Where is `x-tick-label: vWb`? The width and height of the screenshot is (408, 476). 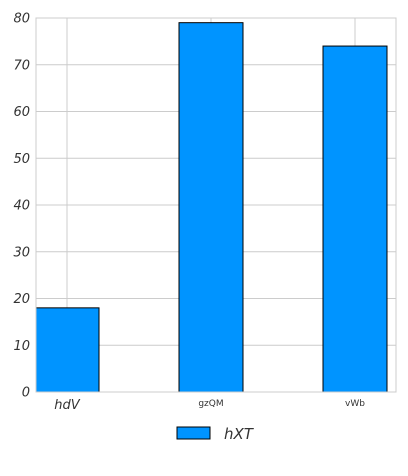 x-tick-label: vWb is located at coordinates (355, 404).